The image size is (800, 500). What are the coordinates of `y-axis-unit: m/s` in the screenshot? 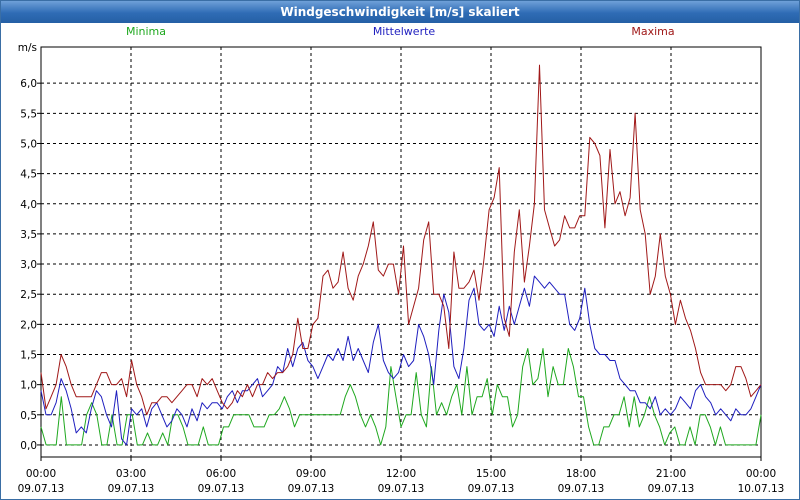 It's located at (27, 48).